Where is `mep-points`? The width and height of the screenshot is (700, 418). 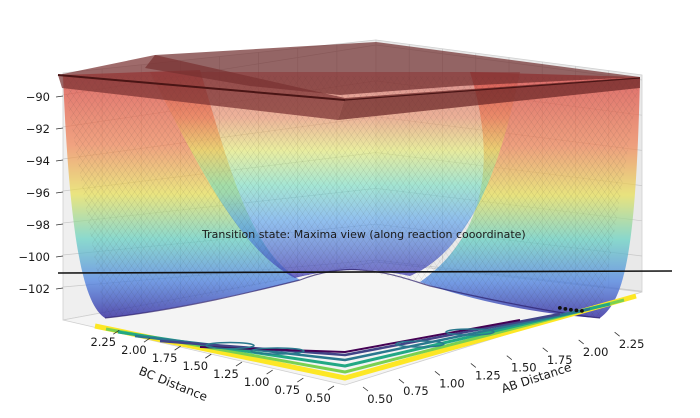
mep-points is located at coordinates (570, 309).